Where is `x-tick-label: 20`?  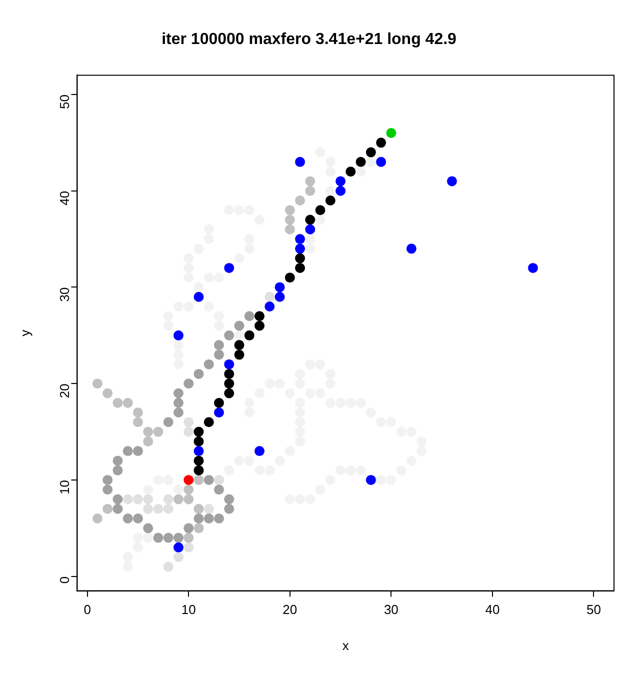
x-tick-label: 20 is located at coordinates (290, 610).